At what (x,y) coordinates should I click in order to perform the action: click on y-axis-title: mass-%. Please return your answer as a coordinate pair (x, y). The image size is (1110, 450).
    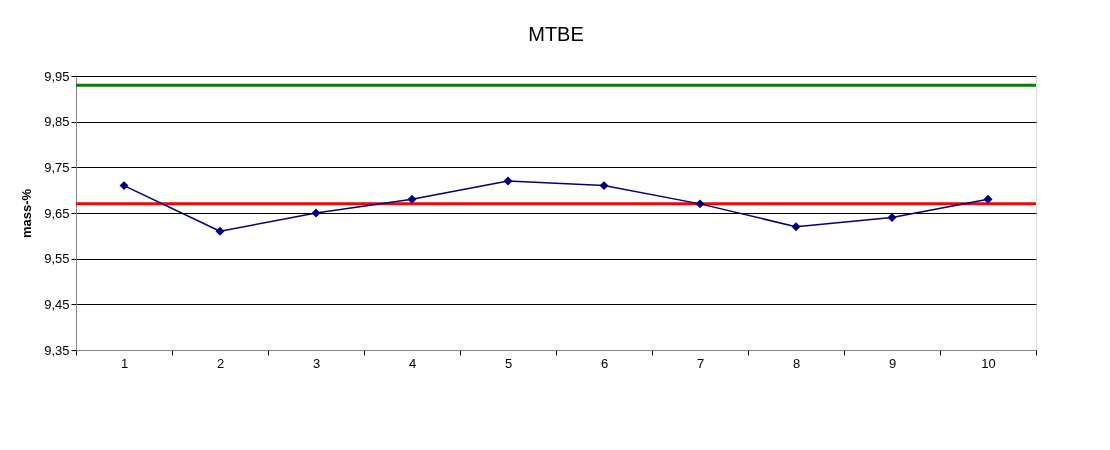
    Looking at the image, I should click on (27, 213).